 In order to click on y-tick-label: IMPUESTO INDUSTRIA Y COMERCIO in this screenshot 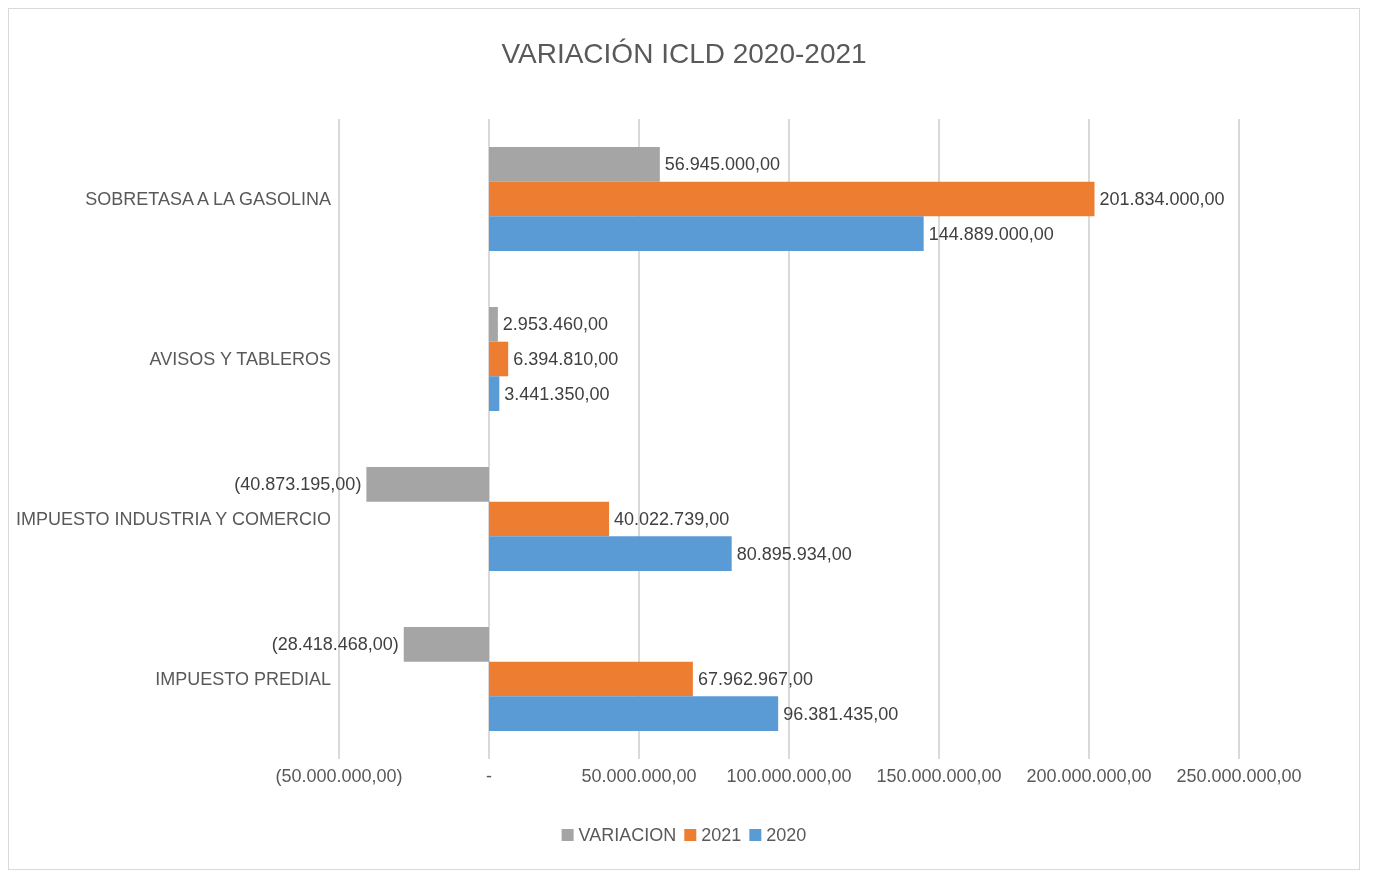, I will do `click(173, 519)`.